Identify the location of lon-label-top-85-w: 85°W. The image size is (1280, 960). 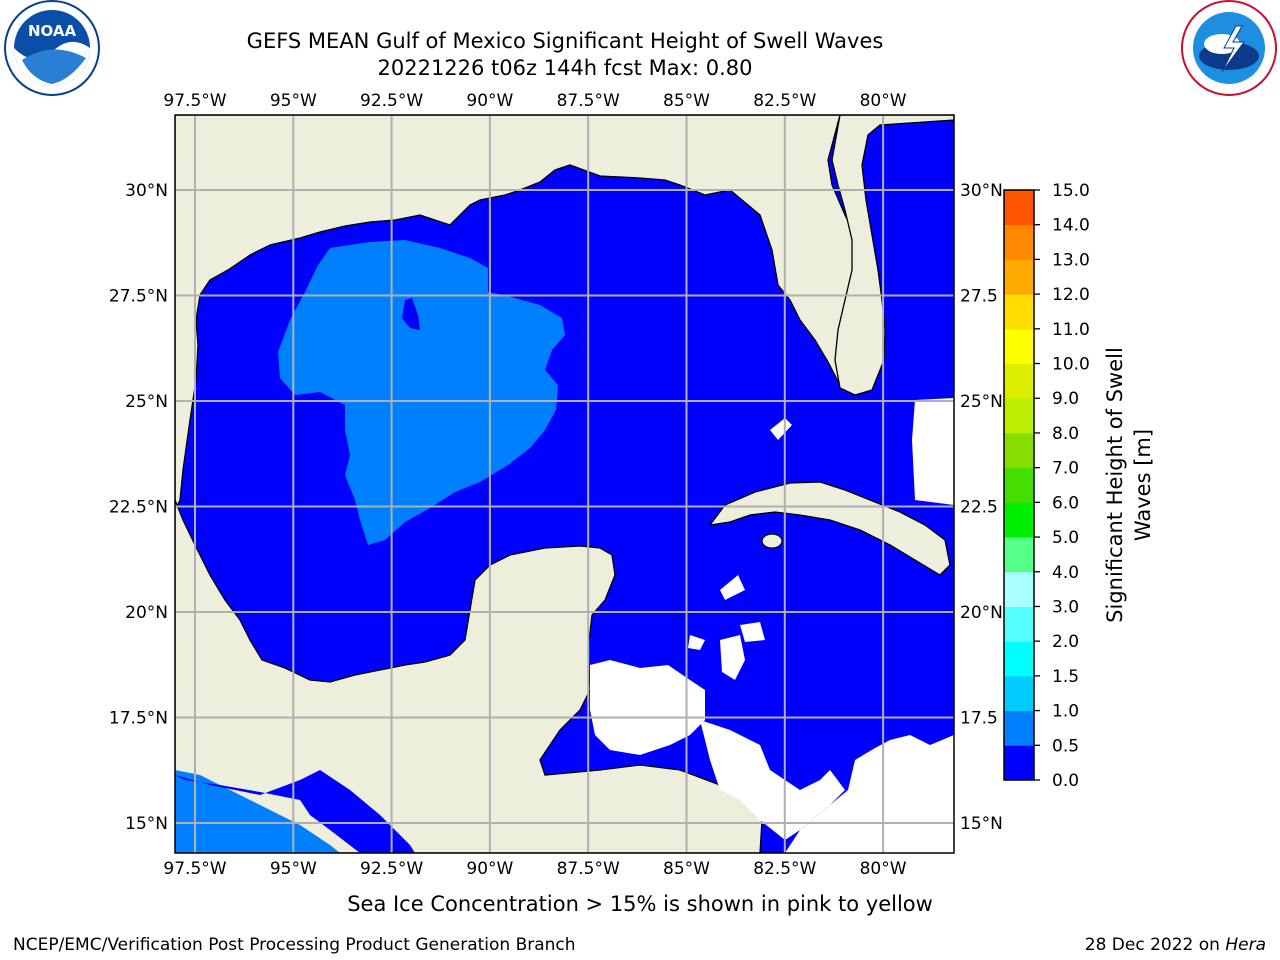
(686, 101).